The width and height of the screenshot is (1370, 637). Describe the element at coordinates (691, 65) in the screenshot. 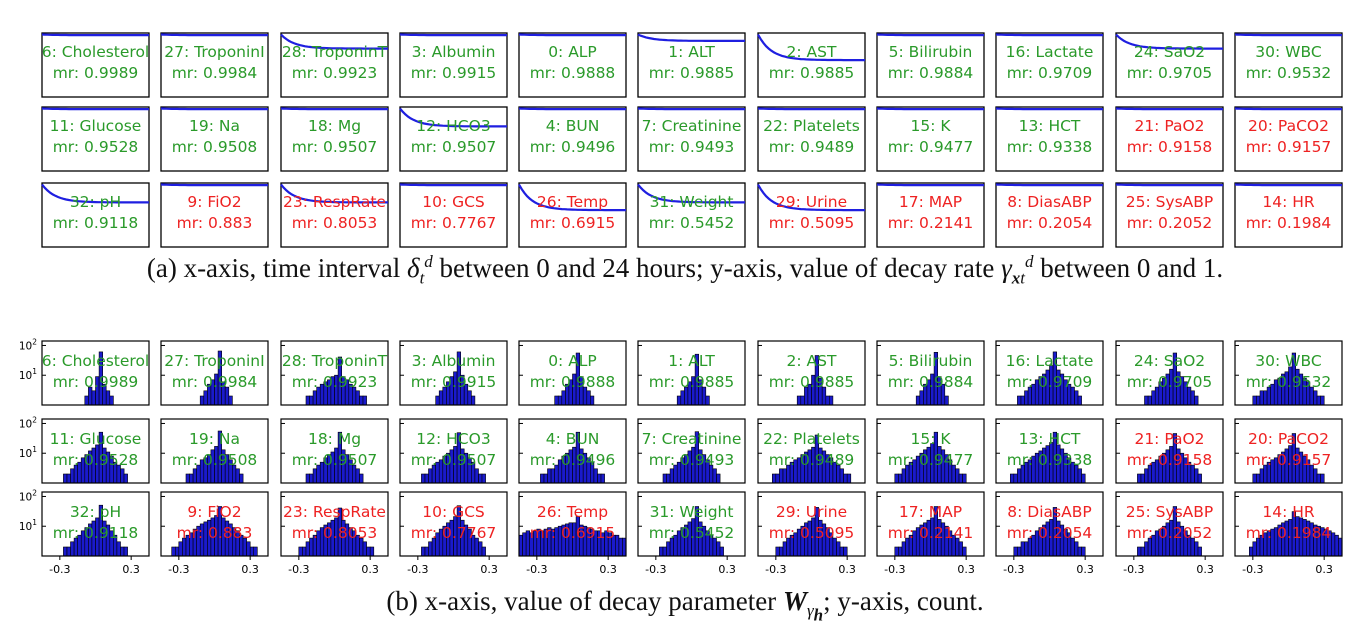

I see `decay-cell: 1: ALT mr: 0.9885` at that location.